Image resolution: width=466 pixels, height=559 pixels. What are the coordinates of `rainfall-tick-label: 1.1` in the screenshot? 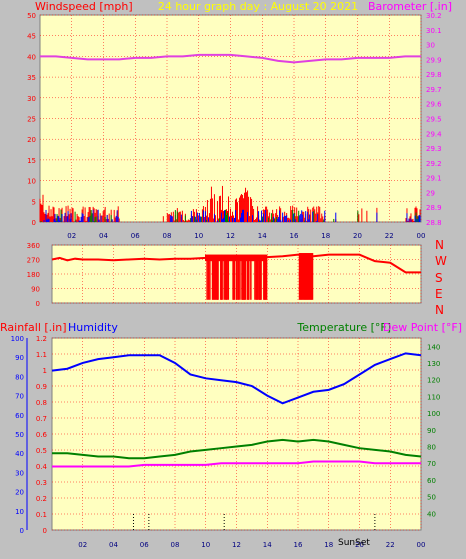 It's located at (41, 355).